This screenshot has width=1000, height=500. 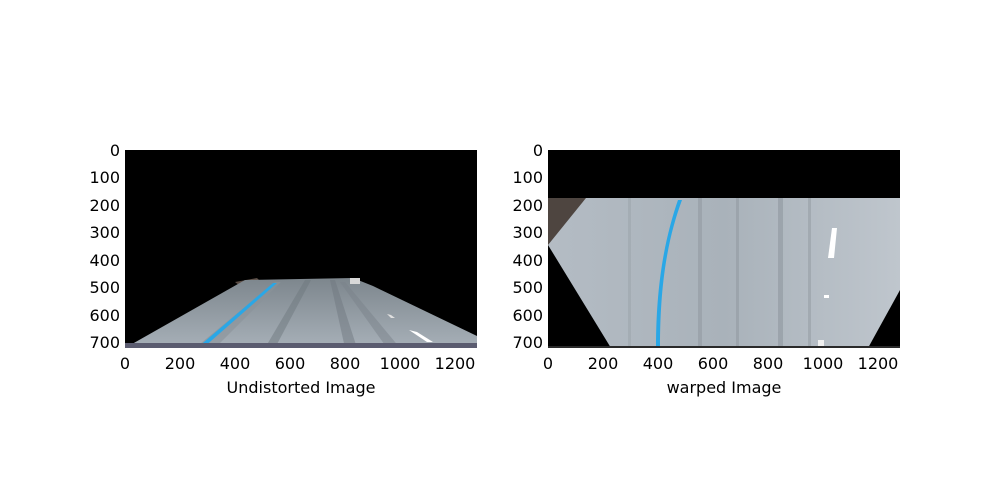 I want to click on warped-image-axes, so click(x=724, y=249).